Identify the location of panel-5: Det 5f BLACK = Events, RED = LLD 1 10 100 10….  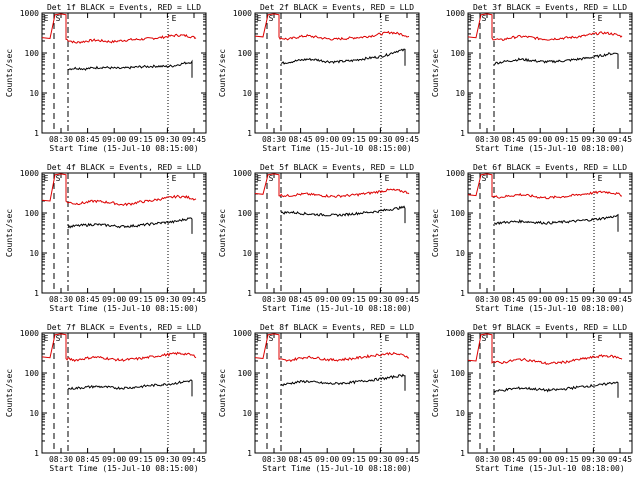
(319, 238).